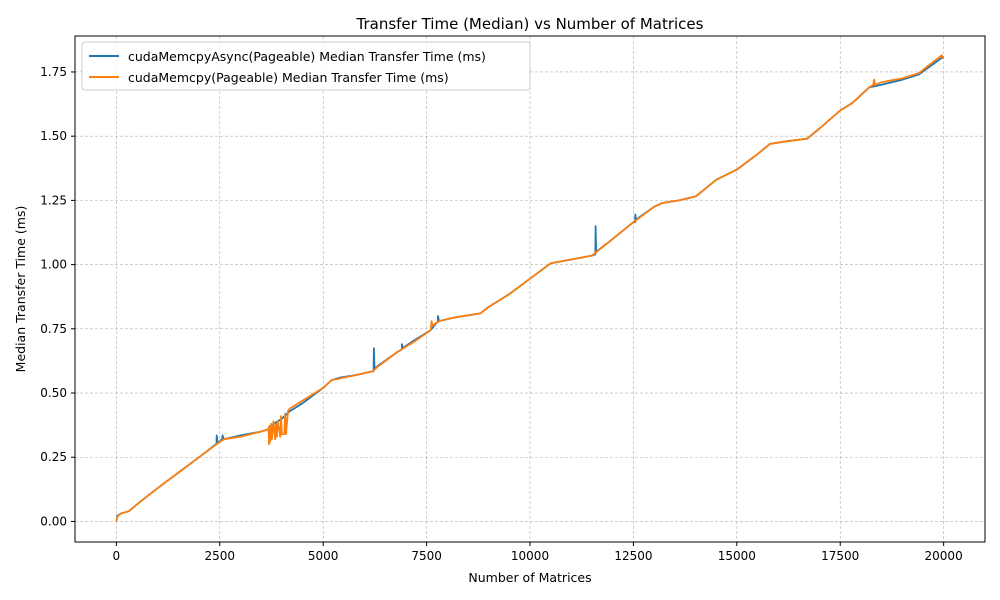  Describe the element at coordinates (53, 457) in the screenshot. I see `y-tick-label: 0.25` at that location.